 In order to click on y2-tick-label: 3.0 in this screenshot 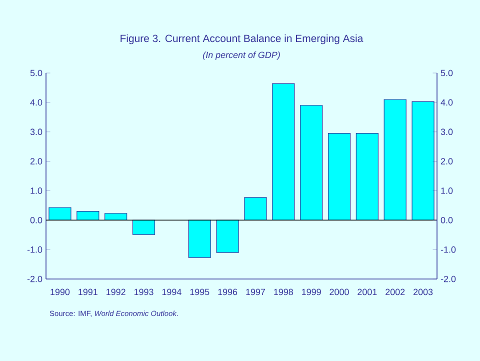, I will do `click(36, 132)`.